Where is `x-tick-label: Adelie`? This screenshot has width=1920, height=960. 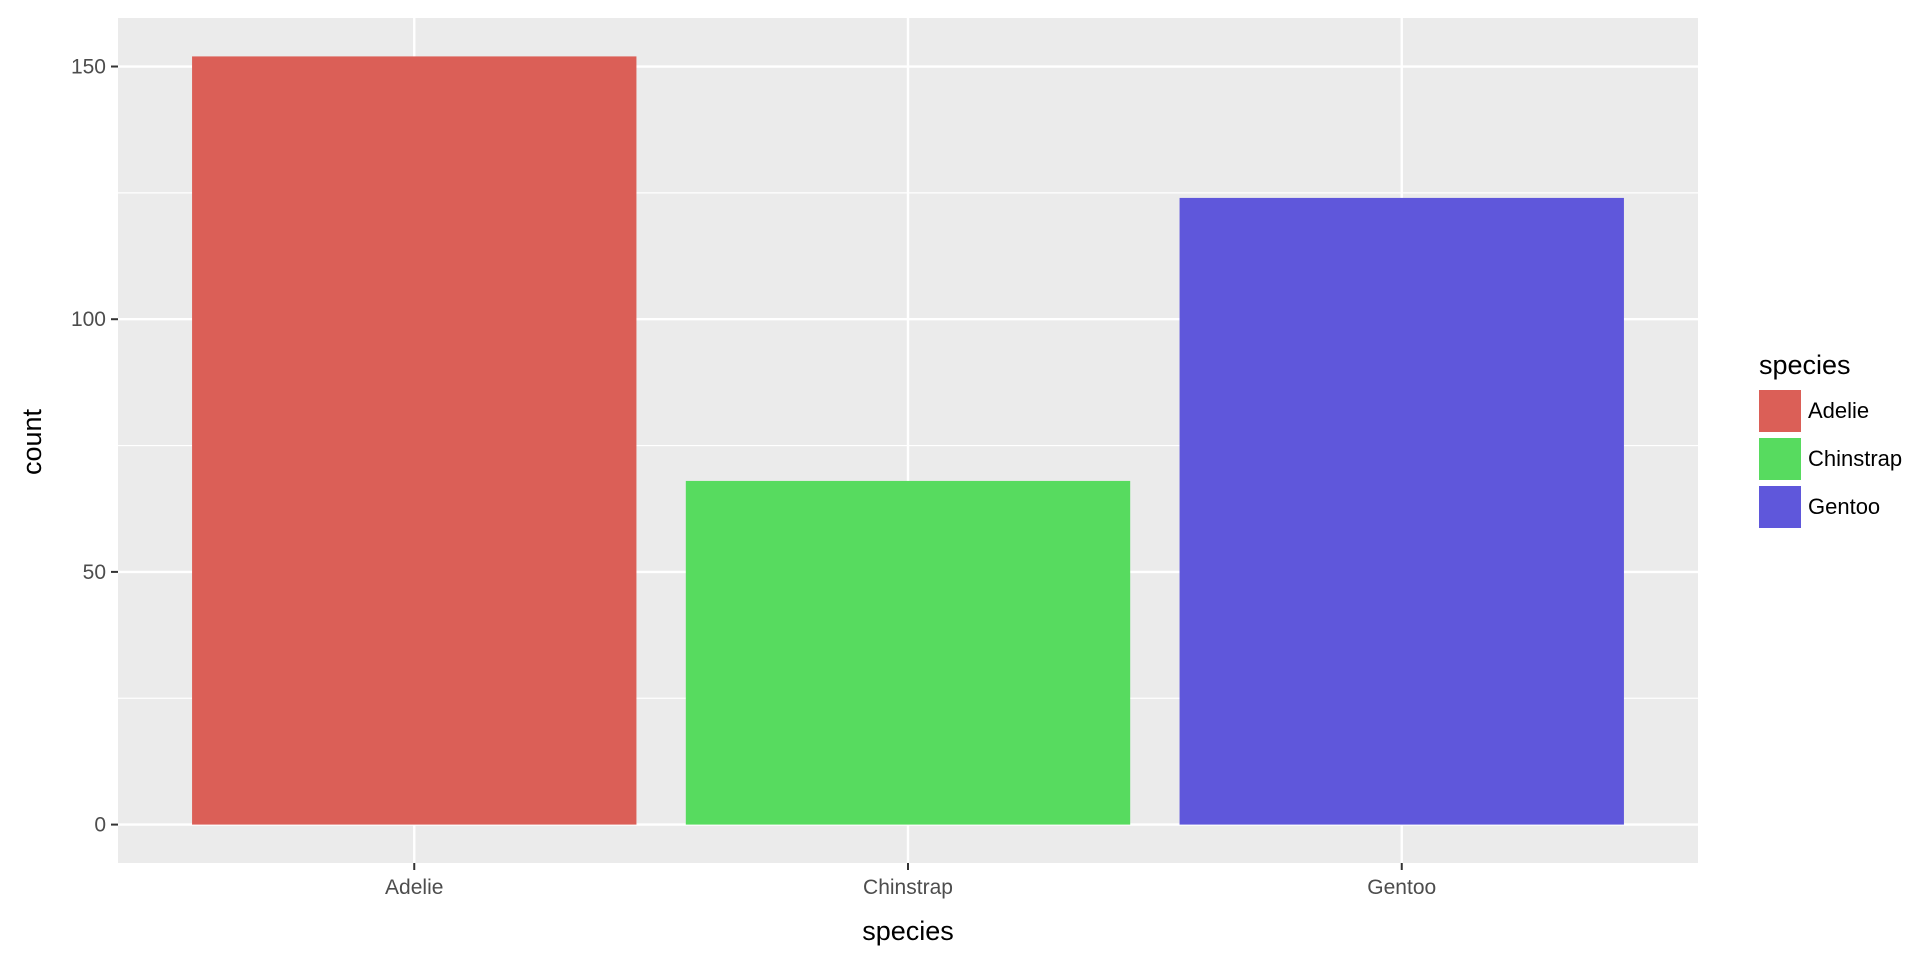 x-tick-label: Adelie is located at coordinates (414, 887).